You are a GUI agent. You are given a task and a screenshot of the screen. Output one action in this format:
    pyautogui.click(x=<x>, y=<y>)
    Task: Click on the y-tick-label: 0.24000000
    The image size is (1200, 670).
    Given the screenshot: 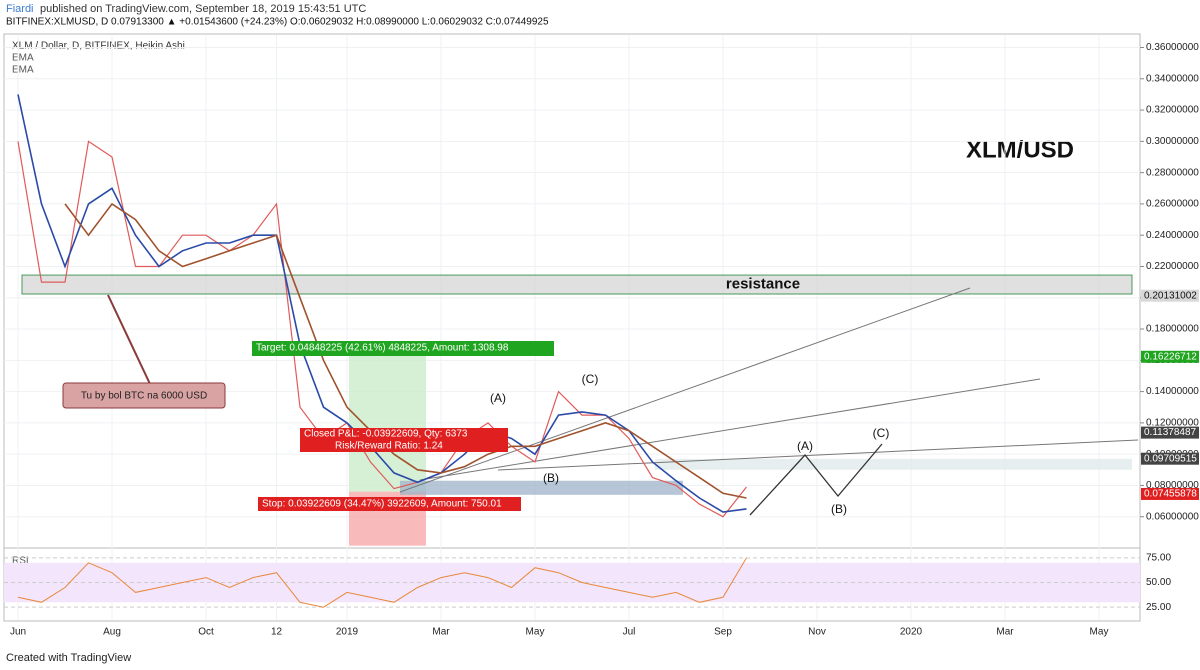 What is the action you would take?
    pyautogui.click(x=1172, y=235)
    